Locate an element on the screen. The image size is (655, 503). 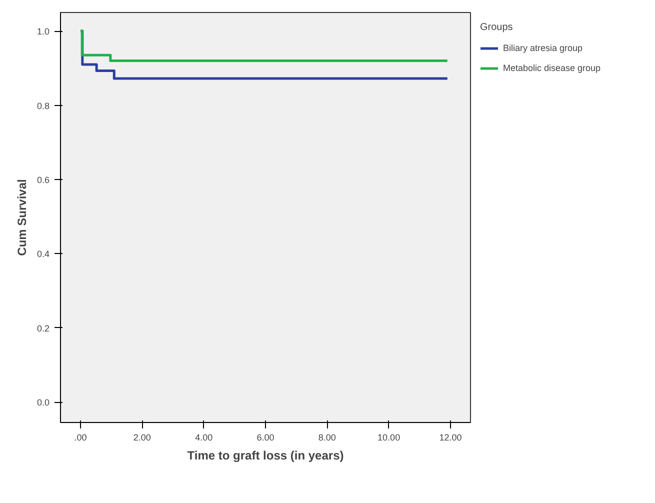
y-tick-label: 0.6 is located at coordinates (43, 179).